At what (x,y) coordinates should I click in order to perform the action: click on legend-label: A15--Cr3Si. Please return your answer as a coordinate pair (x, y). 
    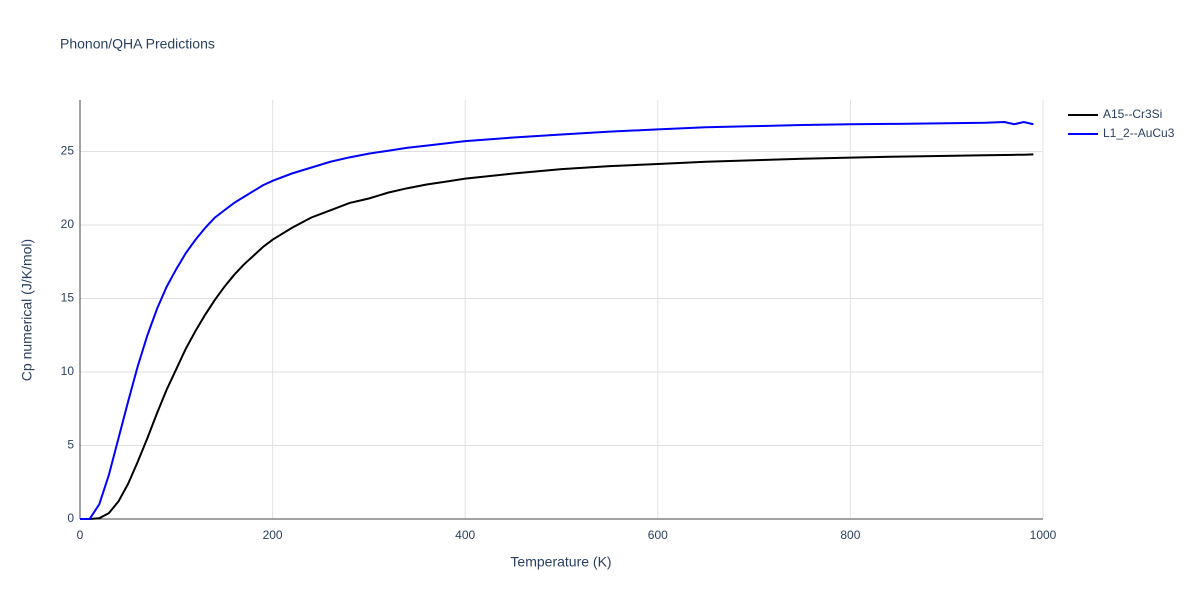
    Looking at the image, I should click on (1132, 114).